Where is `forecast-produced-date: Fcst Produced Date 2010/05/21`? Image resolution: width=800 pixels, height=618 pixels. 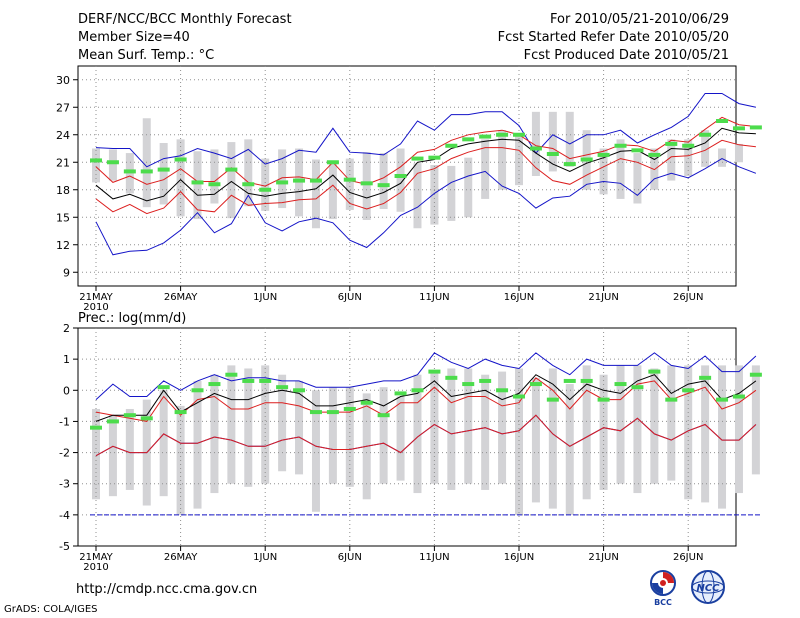
forecast-produced-date: Fcst Produced Date 2010/05/21 is located at coordinates (626, 55).